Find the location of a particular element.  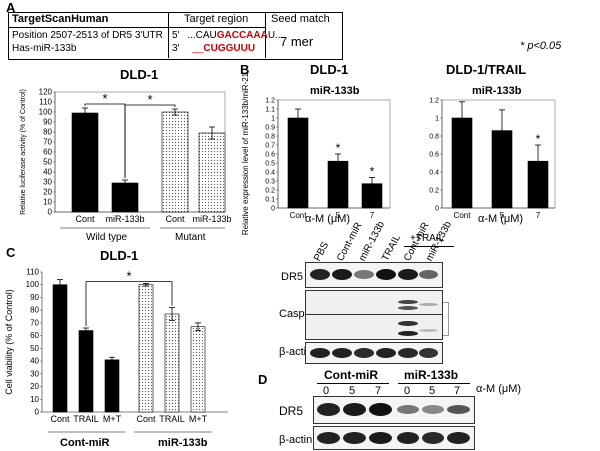

chart-b1-ytick-label: 0.8 is located at coordinates (270, 137).